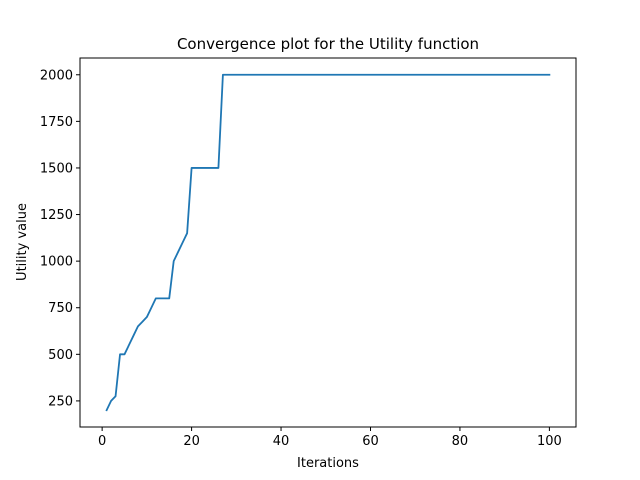 The image size is (640, 480). I want to click on x-tick-label: 60, so click(370, 441).